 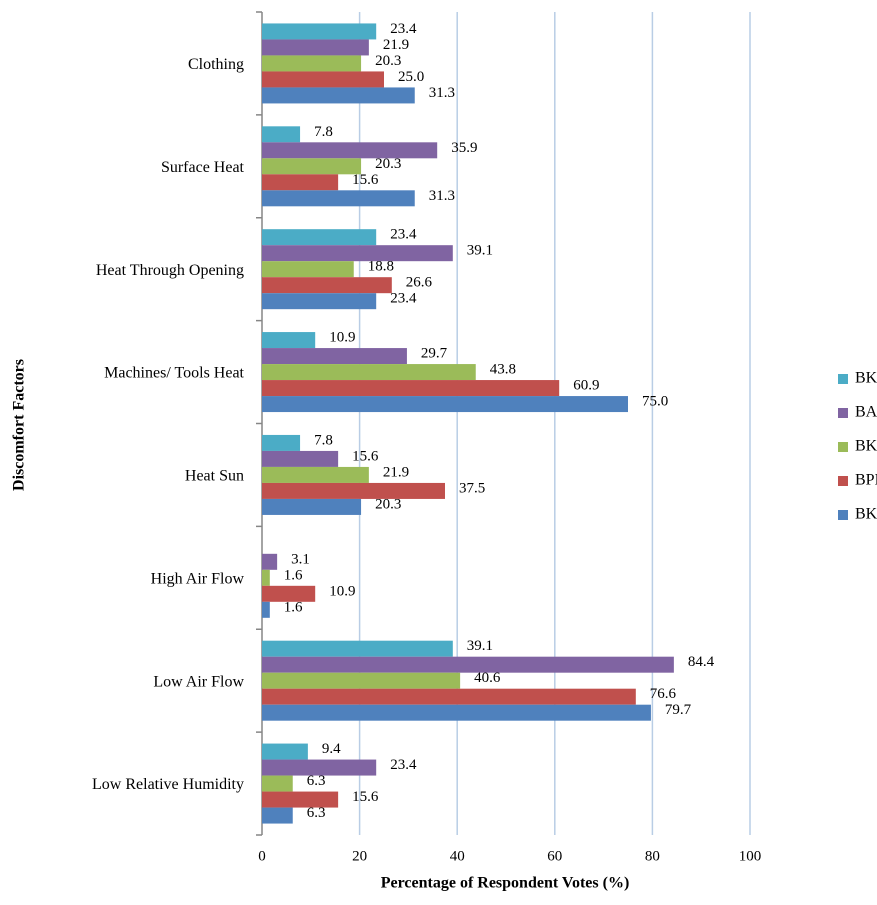 What do you see at coordinates (663, 694) in the screenshot?
I see `data-label: 76.6` at bounding box center [663, 694].